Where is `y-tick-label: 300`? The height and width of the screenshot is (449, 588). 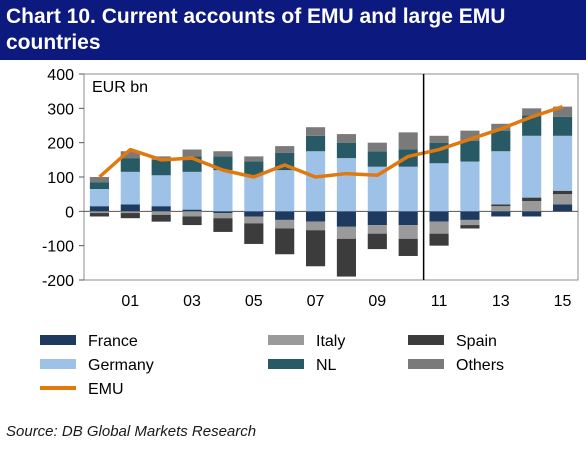
y-tick-label: 300 is located at coordinates (60, 109).